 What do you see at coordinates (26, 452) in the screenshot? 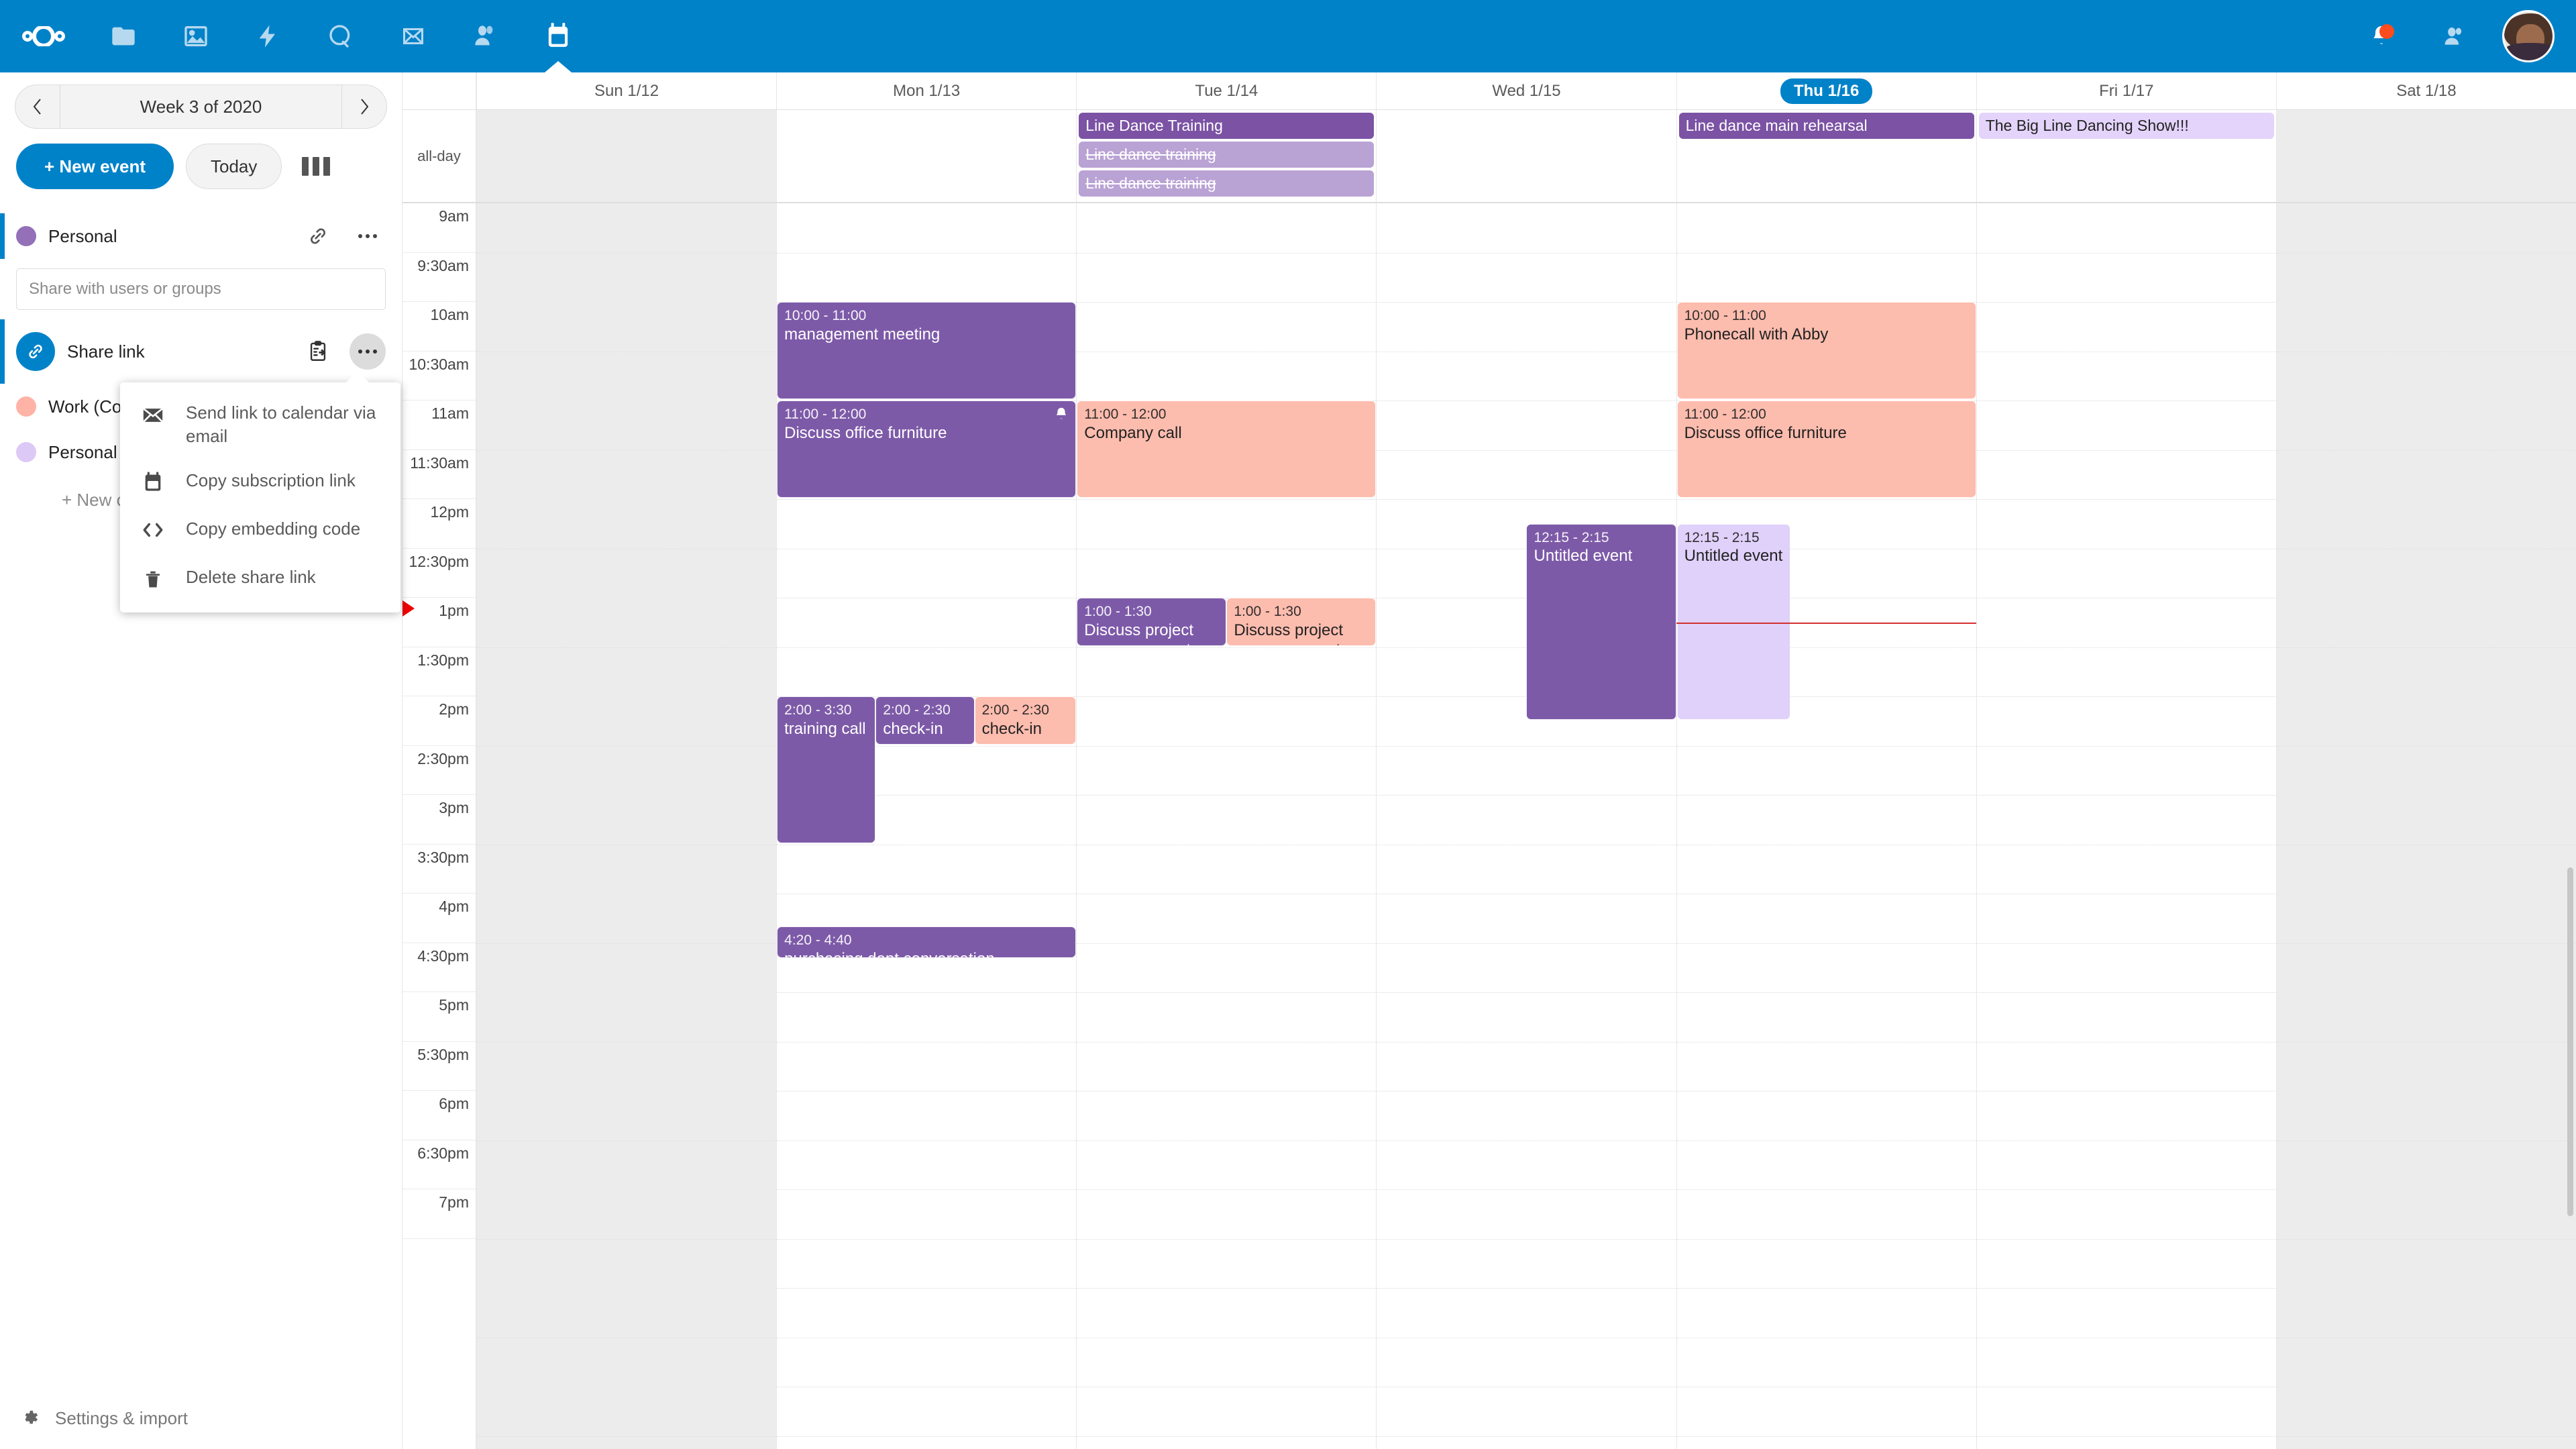
I see `calendar-color-dot` at bounding box center [26, 452].